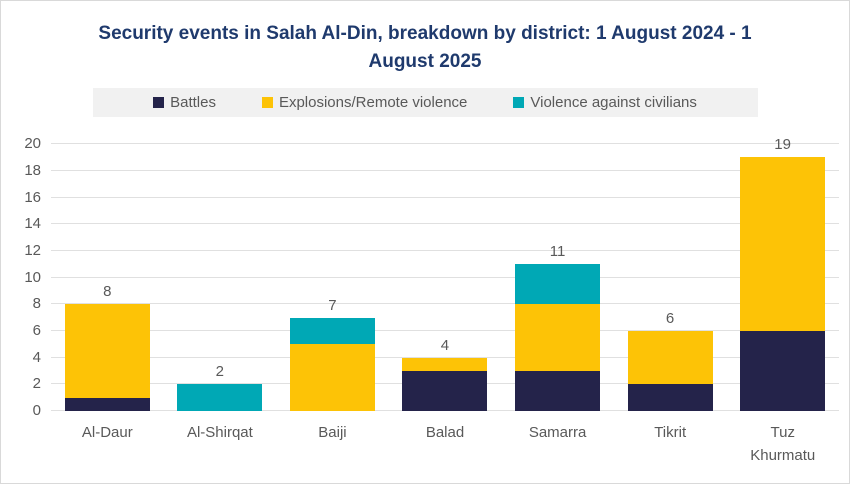 Image resolution: width=850 pixels, height=484 pixels. What do you see at coordinates (193, 103) in the screenshot?
I see `legend-label: Battles` at bounding box center [193, 103].